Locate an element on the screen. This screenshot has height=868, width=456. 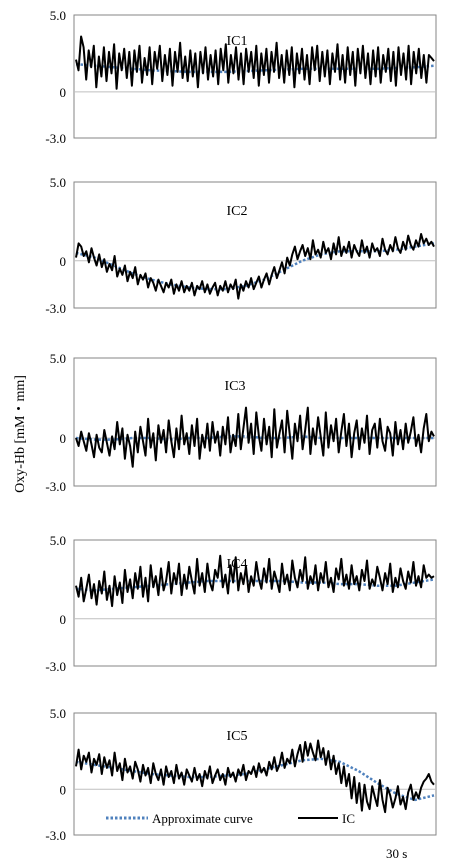
panel-ic2: 5.0 0 -3.0 IC2 is located at coordinates (241, 245).